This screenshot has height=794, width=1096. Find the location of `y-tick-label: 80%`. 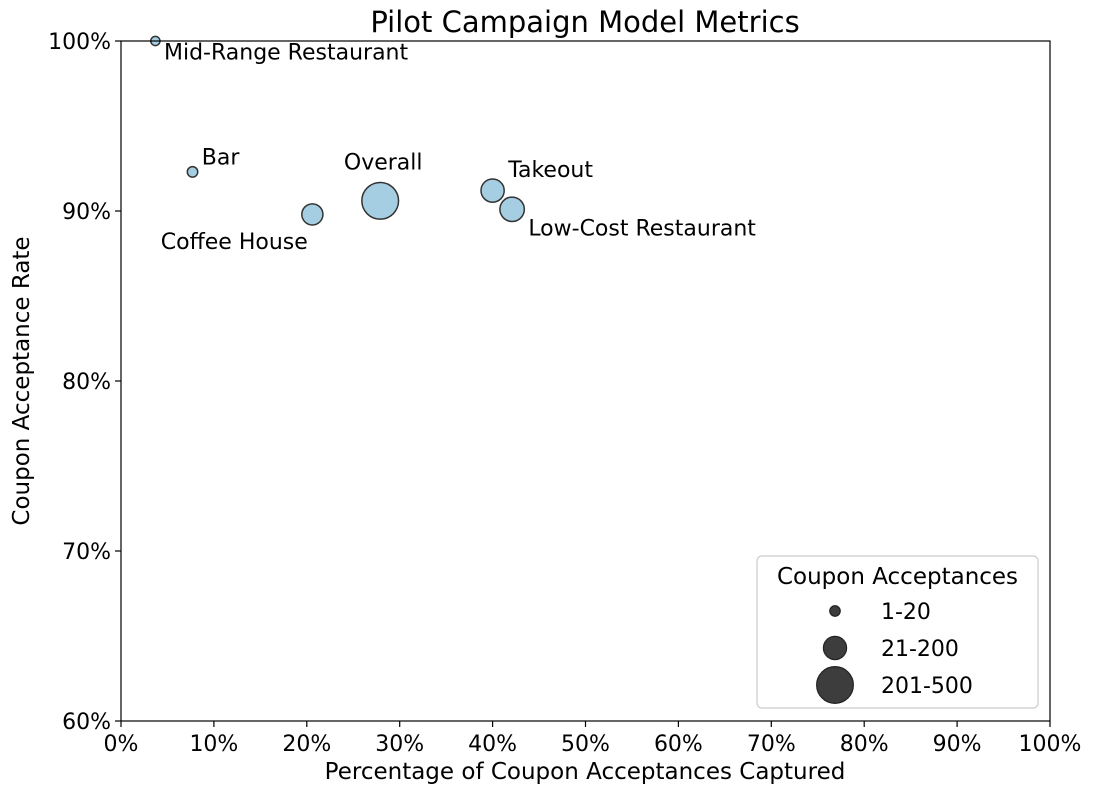

y-tick-label: 80% is located at coordinates (86, 382).